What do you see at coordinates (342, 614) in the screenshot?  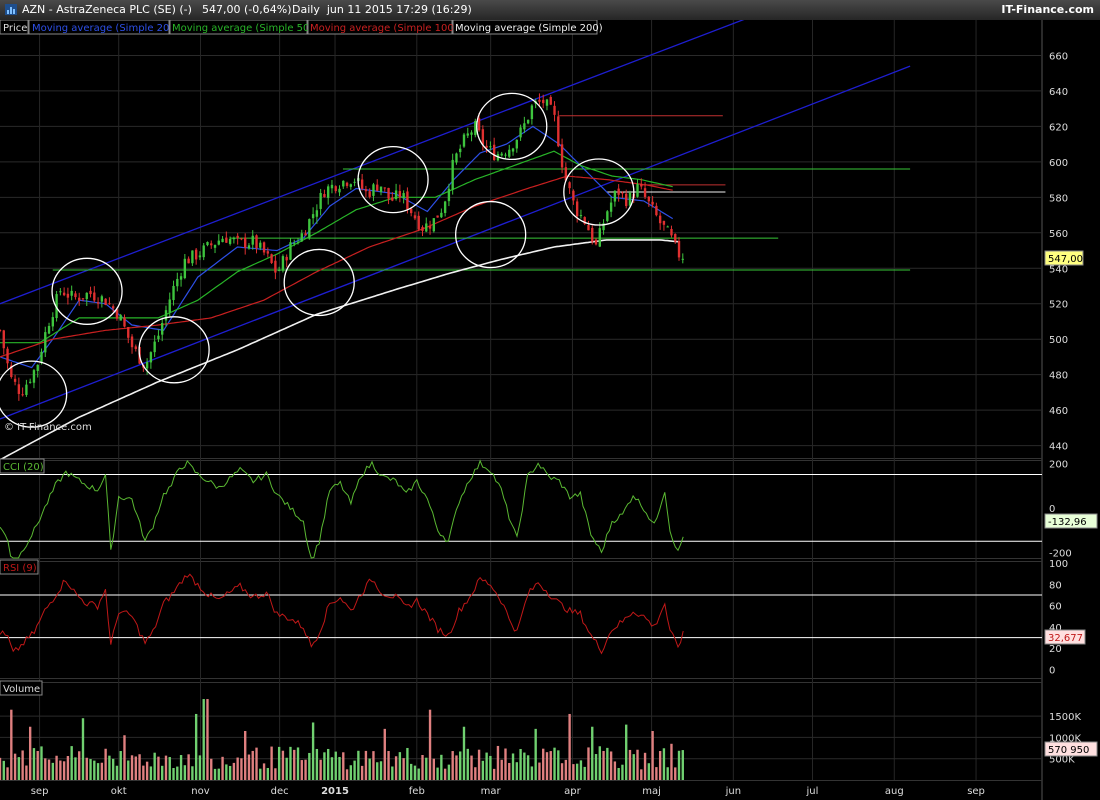 I see `rsi-line` at bounding box center [342, 614].